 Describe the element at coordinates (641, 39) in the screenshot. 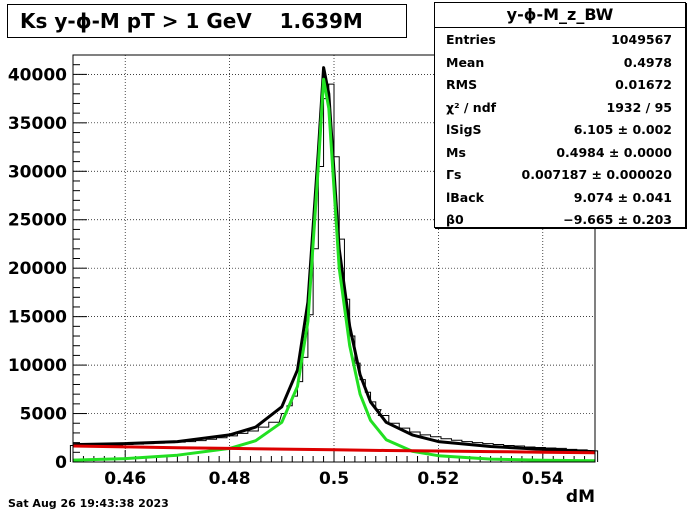

I see `stats-value: 1049567` at that location.